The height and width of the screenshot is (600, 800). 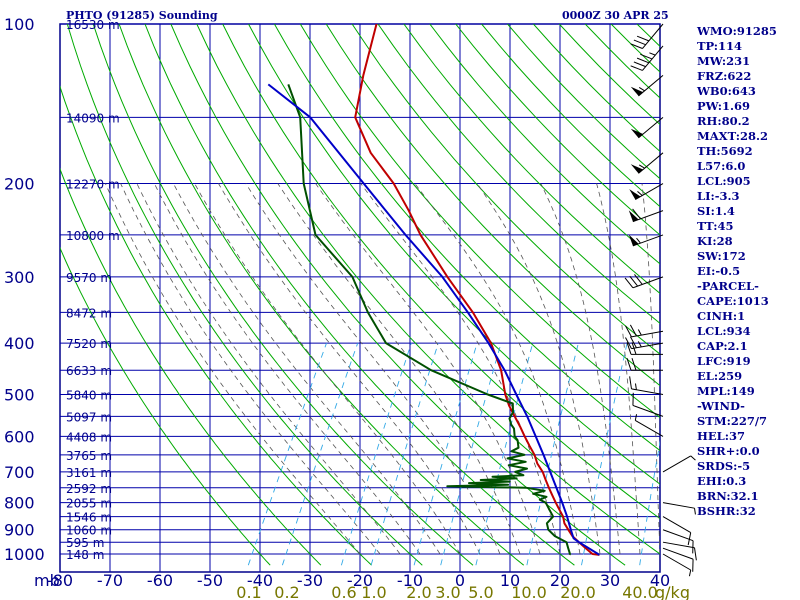 I want to click on height-label: 7520 m, so click(x=89, y=344).